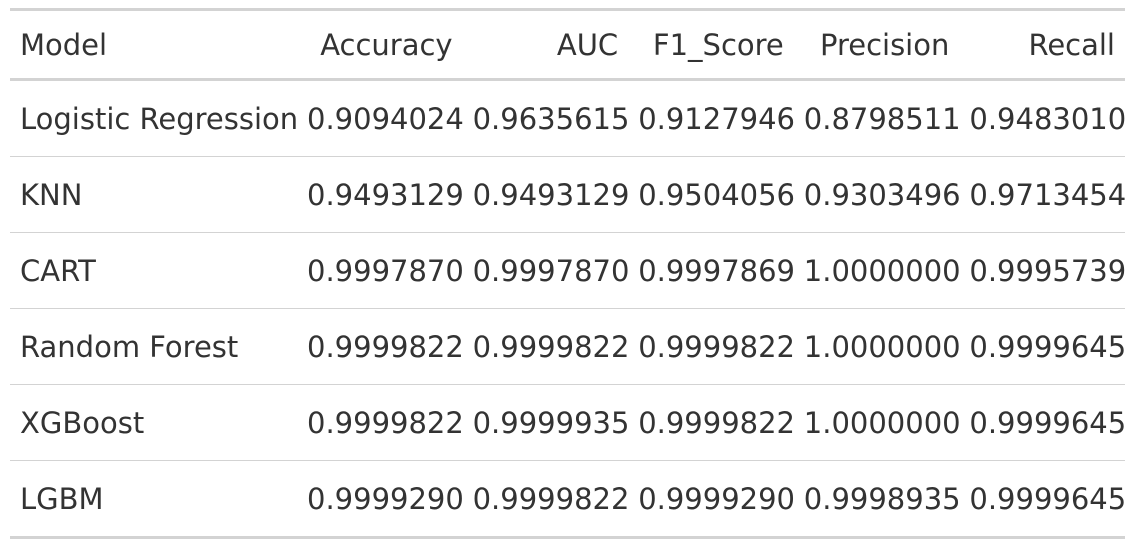 The width and height of the screenshot is (1134, 546). I want to click on cell-auc: 0.9635615, so click(545, 118).